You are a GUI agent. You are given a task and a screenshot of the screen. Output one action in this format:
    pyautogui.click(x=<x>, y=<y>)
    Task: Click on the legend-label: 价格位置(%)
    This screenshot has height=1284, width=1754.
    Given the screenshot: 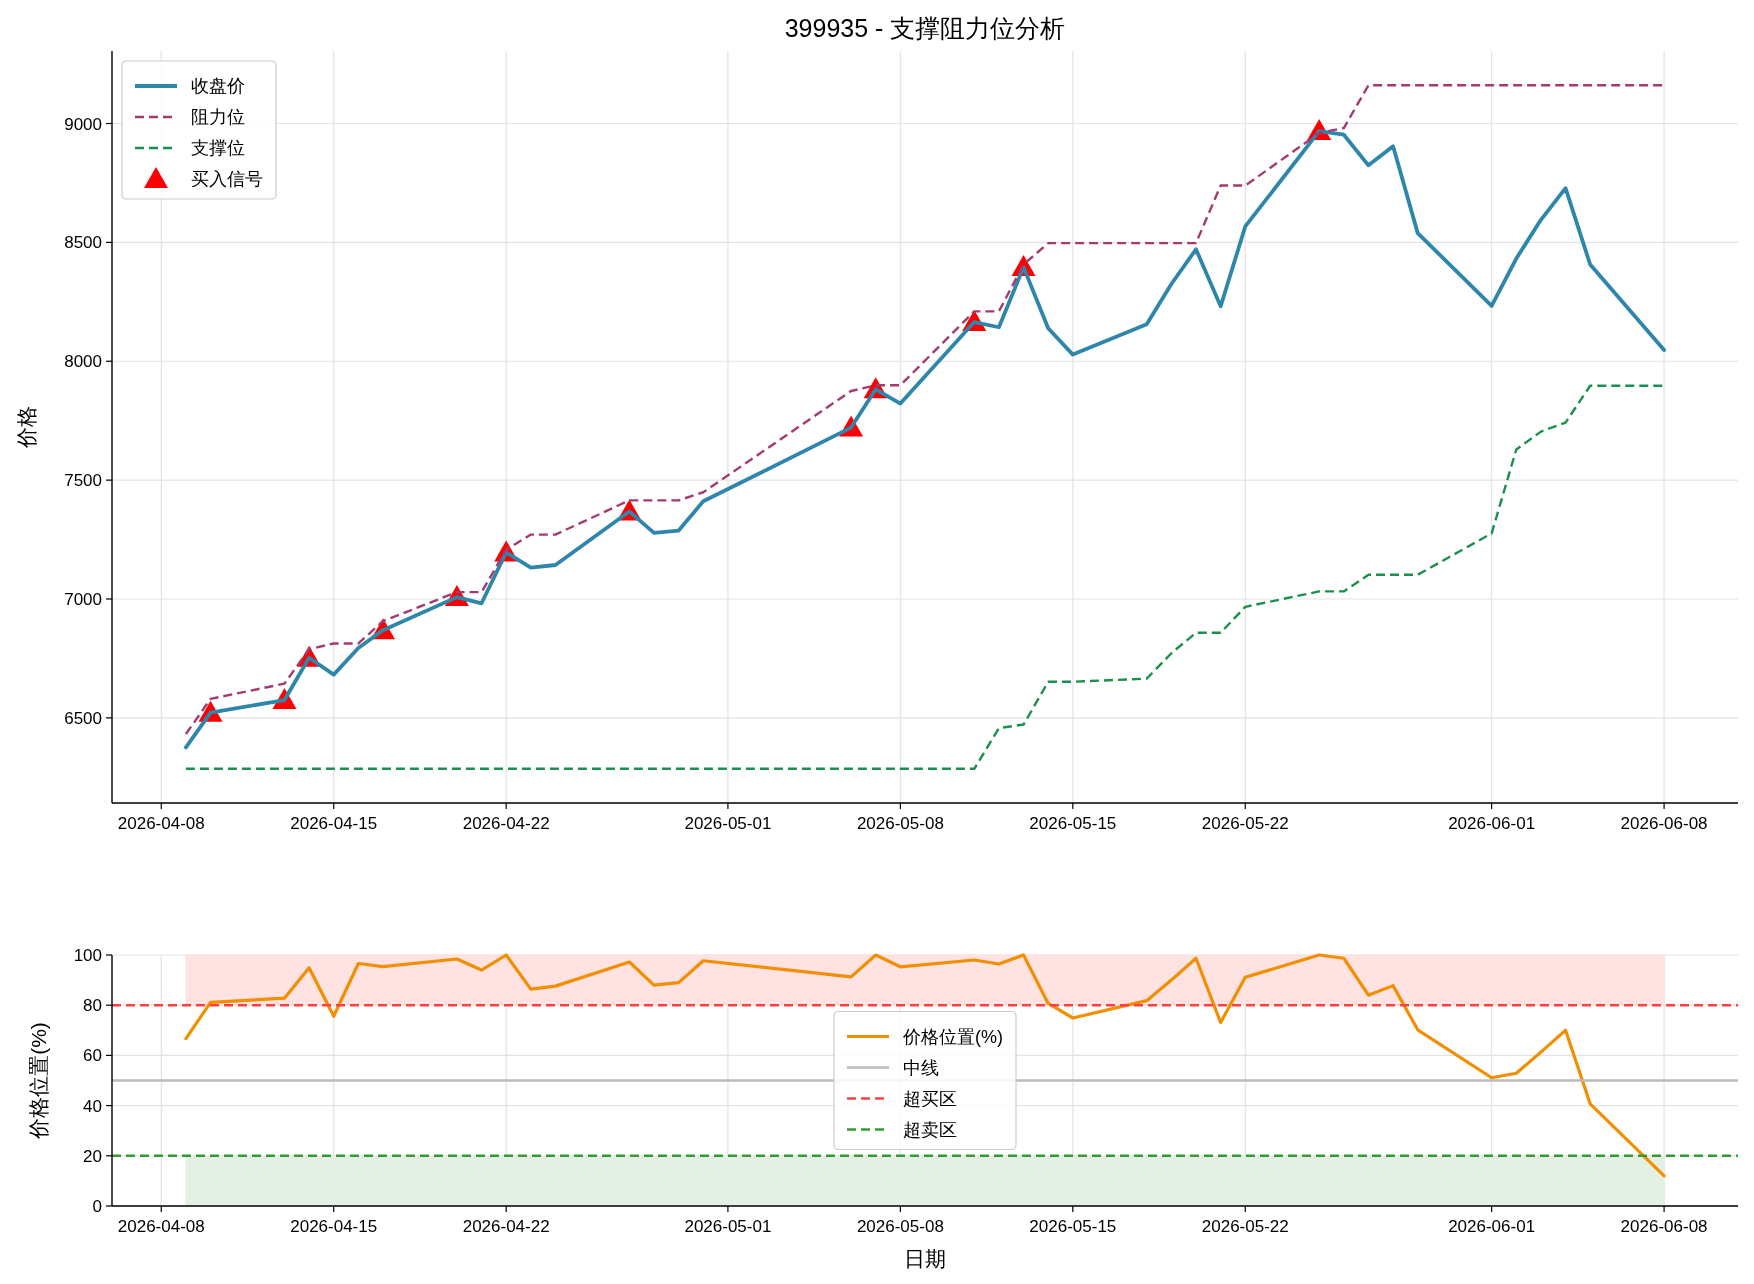 What is the action you would take?
    pyautogui.click(x=952, y=1036)
    